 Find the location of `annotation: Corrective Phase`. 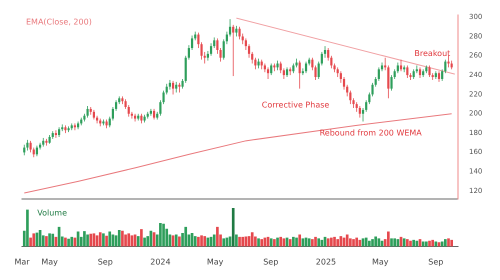

annotation: Corrective Phase is located at coordinates (296, 105).